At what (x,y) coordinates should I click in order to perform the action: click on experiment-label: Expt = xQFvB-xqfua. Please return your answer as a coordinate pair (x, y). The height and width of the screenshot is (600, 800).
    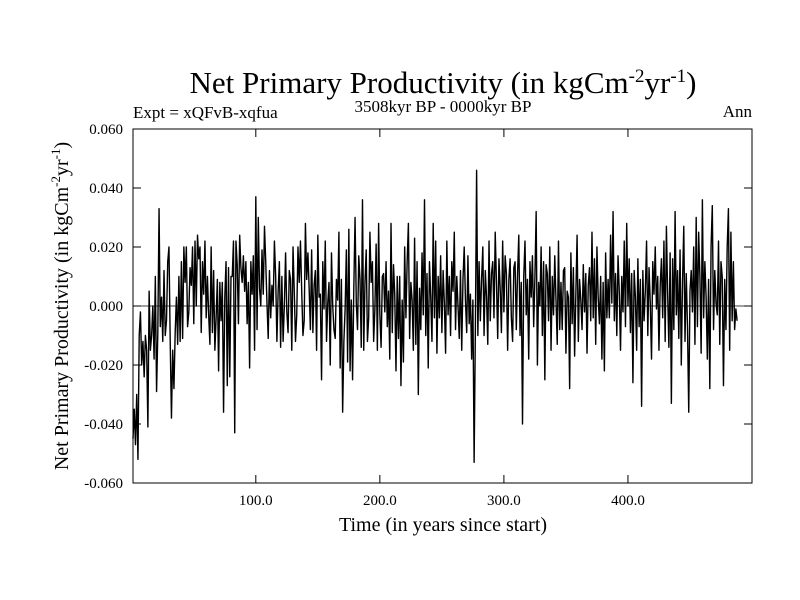
    Looking at the image, I should click on (205, 112).